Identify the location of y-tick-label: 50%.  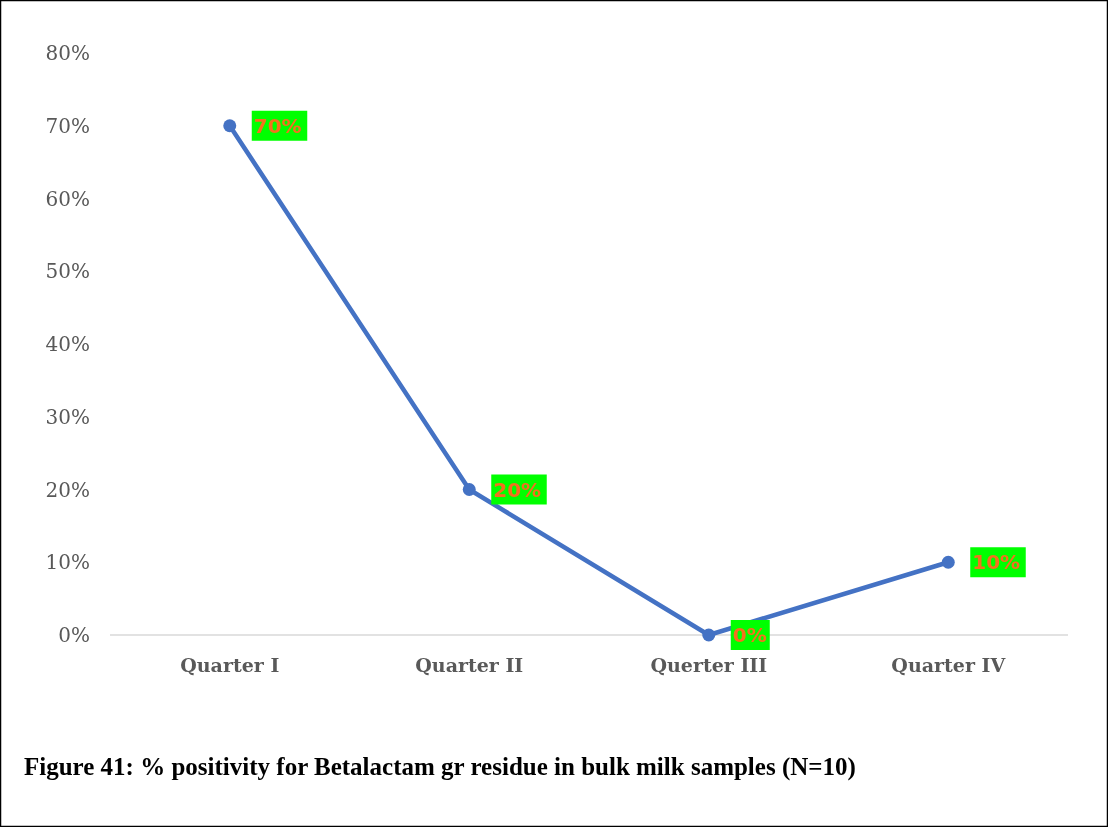
(67, 271).